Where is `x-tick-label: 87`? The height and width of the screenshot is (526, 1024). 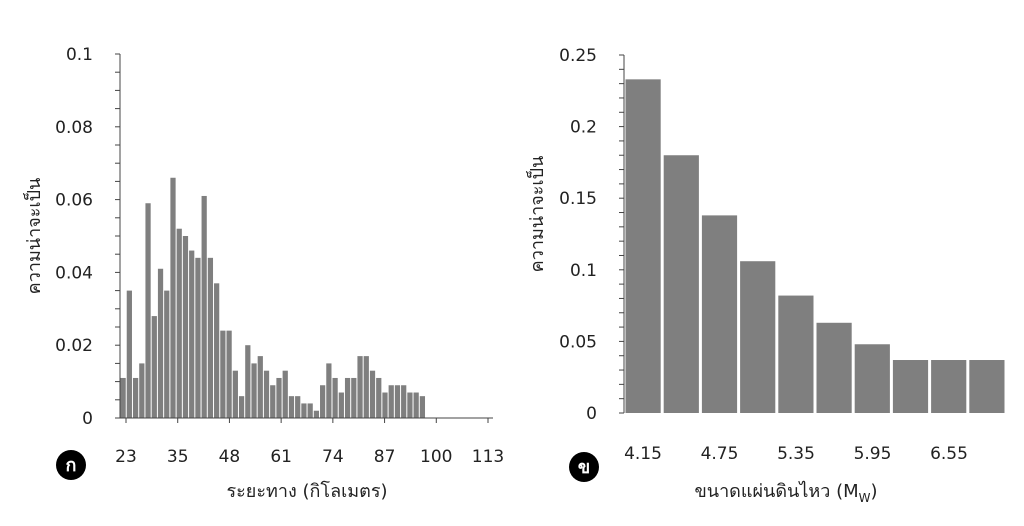
x-tick-label: 87 is located at coordinates (385, 457).